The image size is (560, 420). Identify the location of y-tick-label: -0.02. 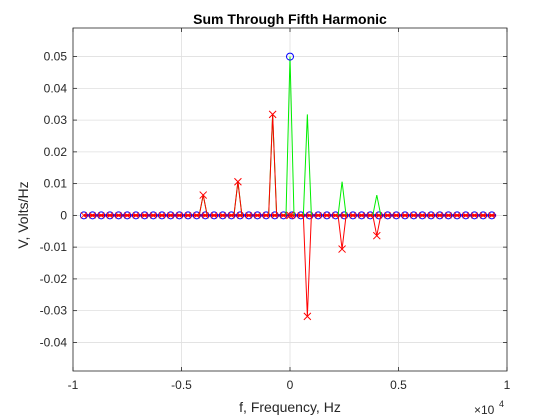
(54, 279).